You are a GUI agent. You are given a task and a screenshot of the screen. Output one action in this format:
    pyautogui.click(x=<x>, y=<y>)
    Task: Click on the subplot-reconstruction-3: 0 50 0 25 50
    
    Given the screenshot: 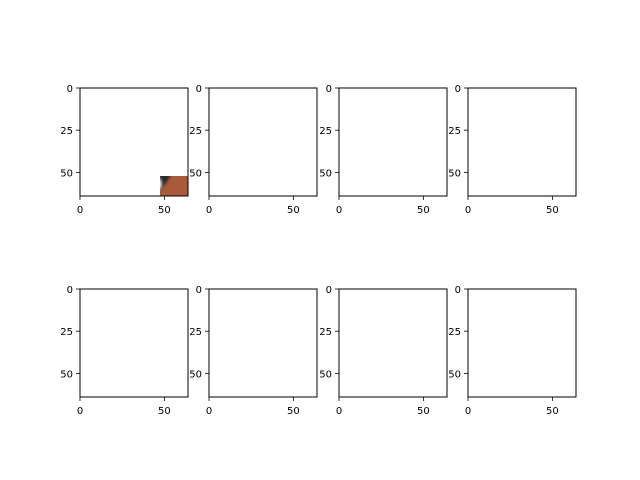 What is the action you would take?
    pyautogui.click(x=383, y=351)
    